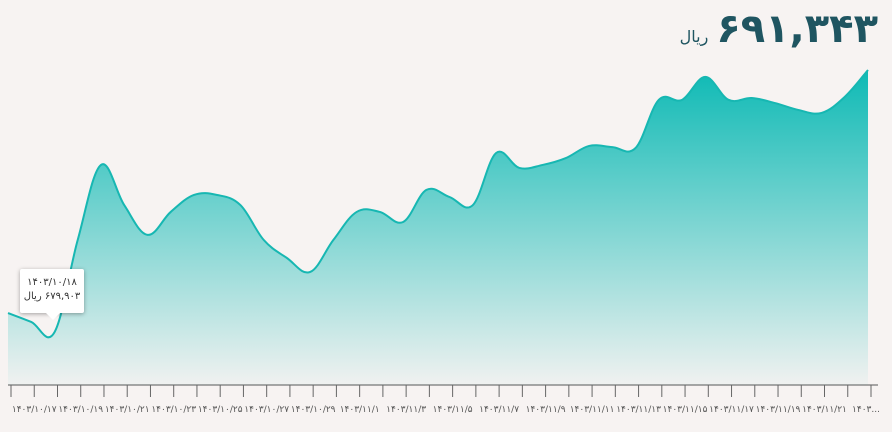 This screenshot has width=892, height=432. Describe the element at coordinates (592, 410) in the screenshot. I see `x-tick-label: ۱۴۰۳/۱۱/۱۱` at that location.